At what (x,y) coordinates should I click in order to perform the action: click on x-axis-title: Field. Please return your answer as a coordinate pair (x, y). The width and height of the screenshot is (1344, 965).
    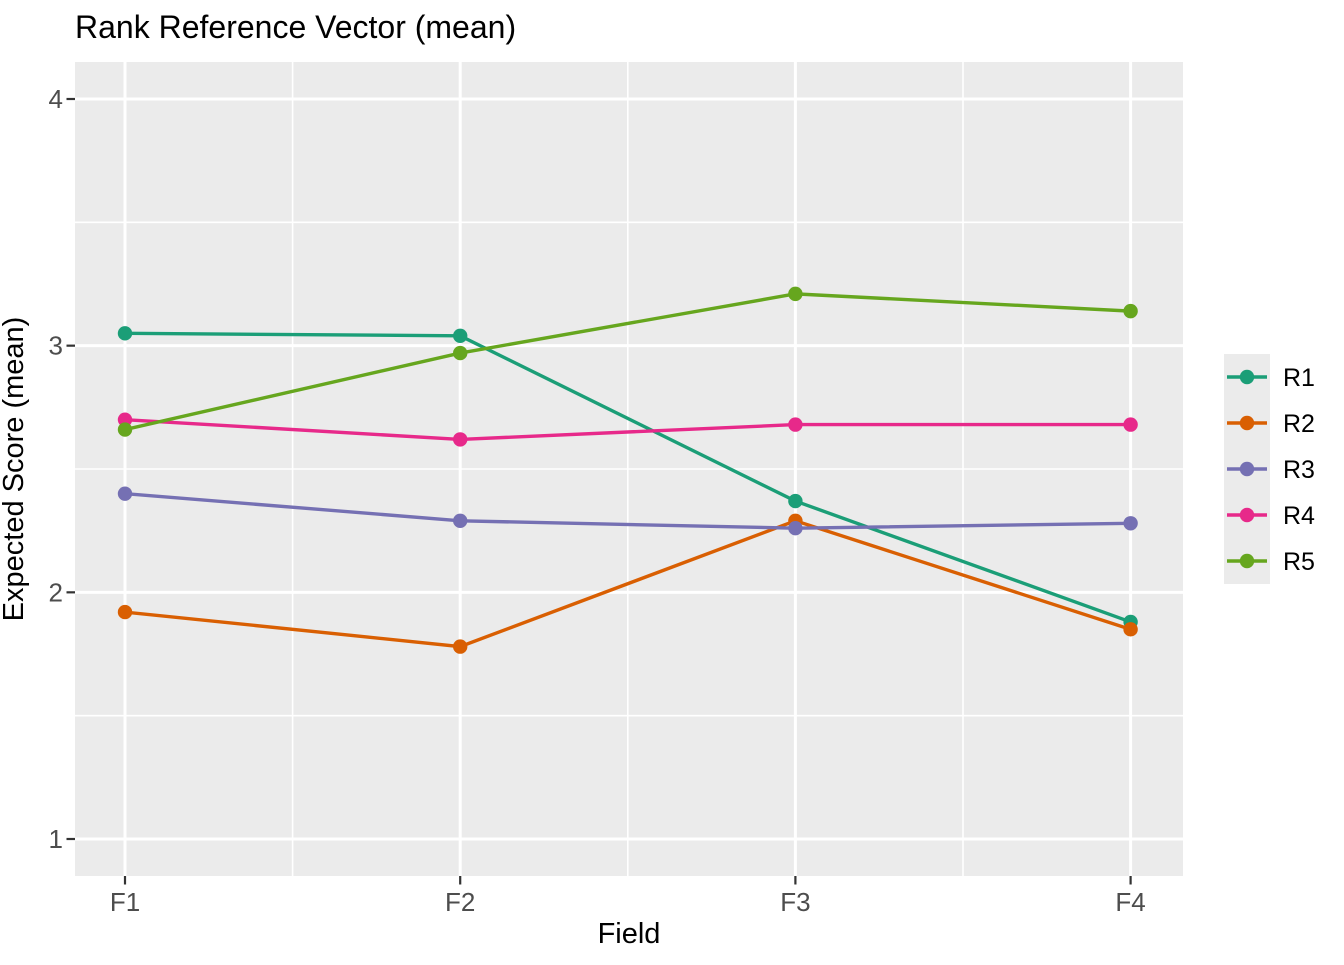
    Looking at the image, I should click on (629, 934).